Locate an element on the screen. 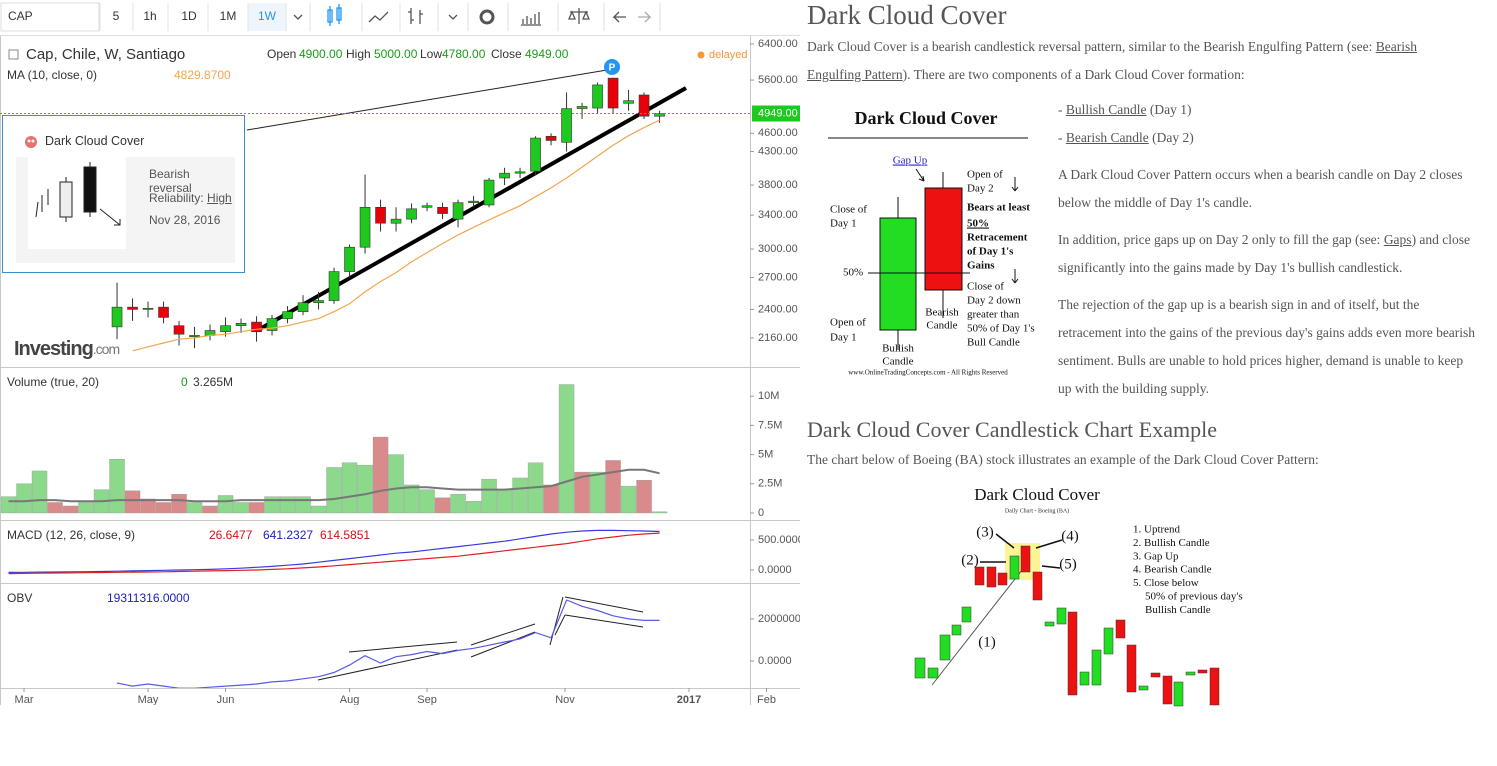 Image resolution: width=1497 pixels, height=766 pixels. pattern-icon is located at coordinates (31, 142).